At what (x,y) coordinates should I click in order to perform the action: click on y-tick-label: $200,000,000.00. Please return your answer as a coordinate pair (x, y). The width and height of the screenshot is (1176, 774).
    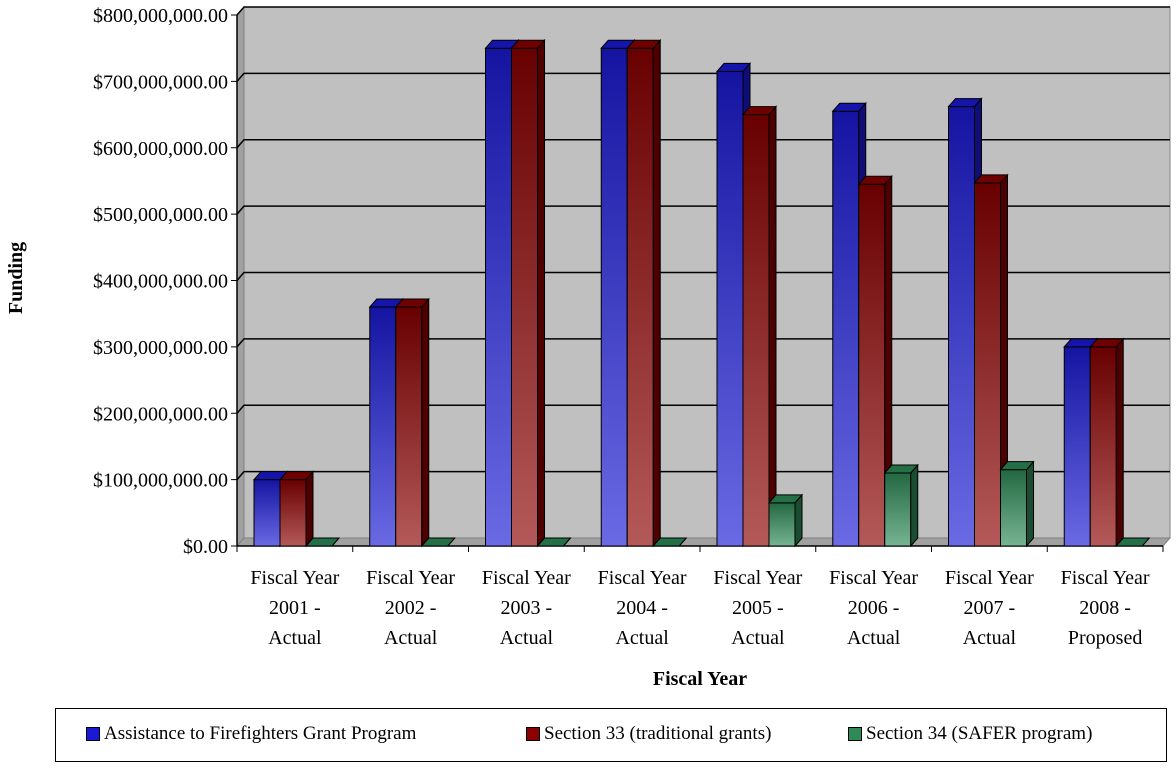
    Looking at the image, I should click on (160, 414).